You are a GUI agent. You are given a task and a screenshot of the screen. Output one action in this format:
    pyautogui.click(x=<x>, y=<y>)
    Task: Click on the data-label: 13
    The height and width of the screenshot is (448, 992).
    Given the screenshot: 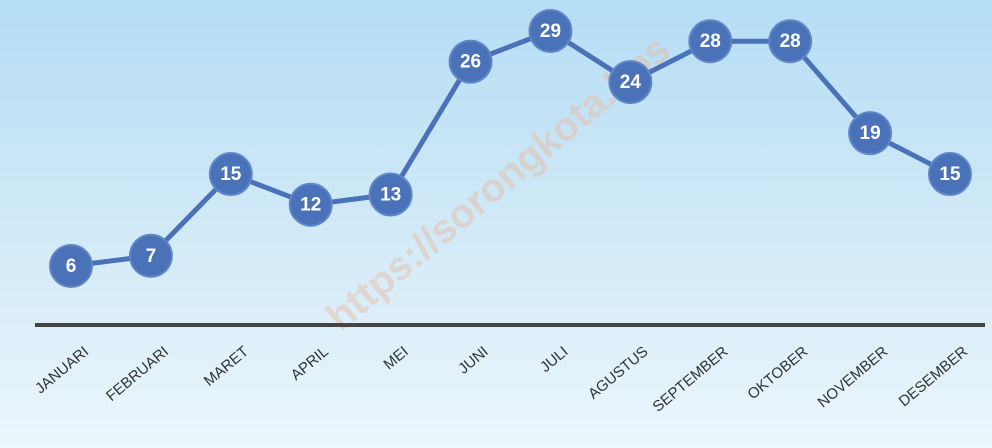 What is the action you would take?
    pyautogui.click(x=390, y=194)
    